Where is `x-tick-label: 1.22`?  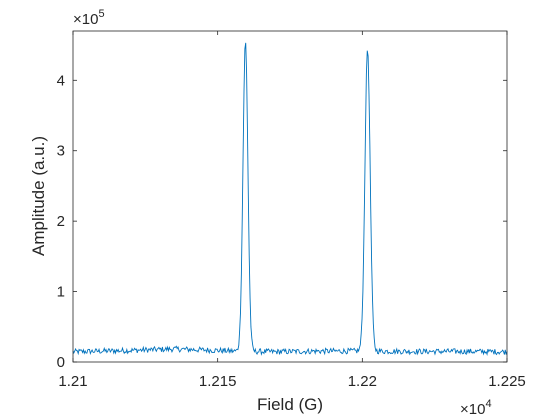
x-tick-label: 1.22 is located at coordinates (362, 381).